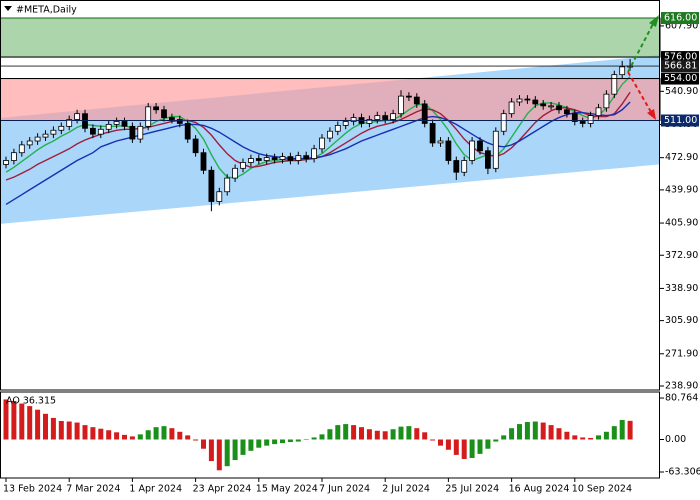  Describe the element at coordinates (680, 66) in the screenshot. I see `current-price-label: 566.81` at that location.